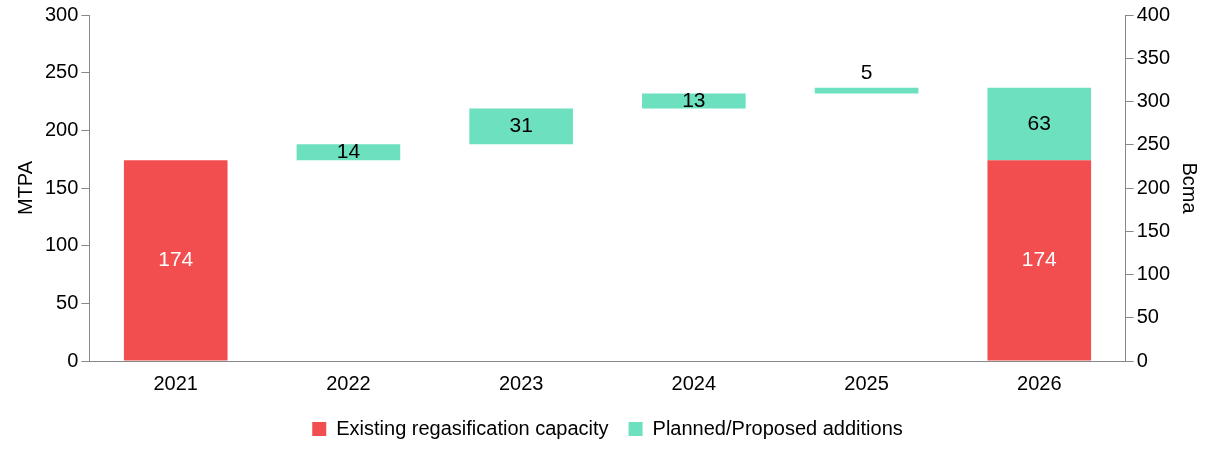 The image size is (1215, 449). I want to click on data-label: 31, so click(521, 125).